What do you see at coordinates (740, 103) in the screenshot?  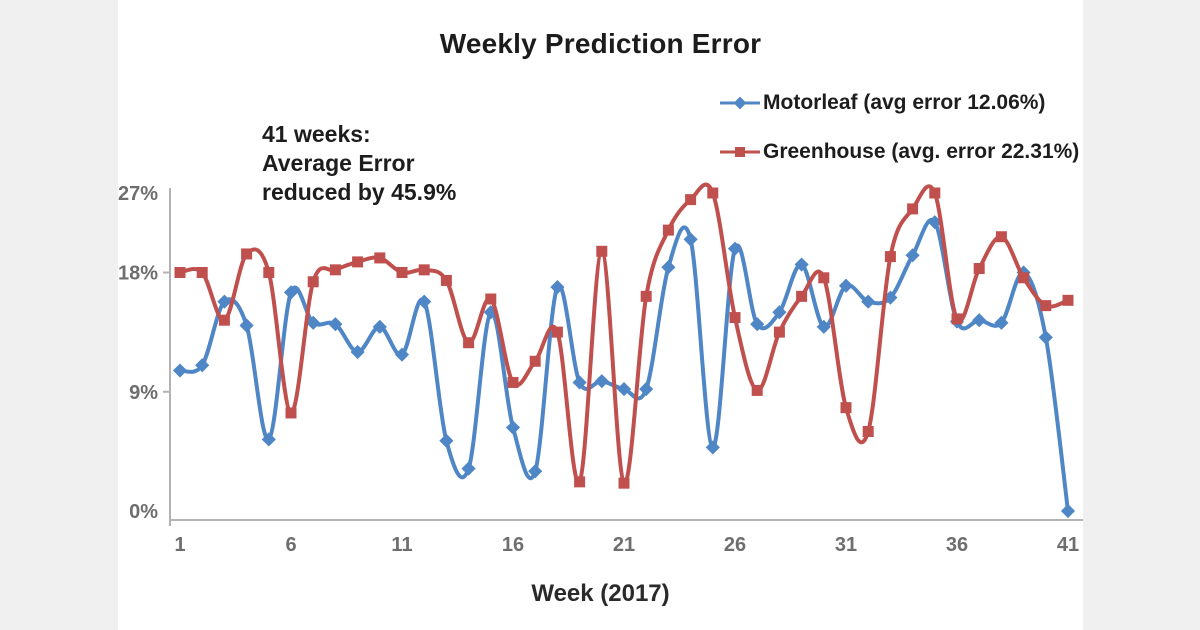 I see `motorleaf-legend-marker-icon` at bounding box center [740, 103].